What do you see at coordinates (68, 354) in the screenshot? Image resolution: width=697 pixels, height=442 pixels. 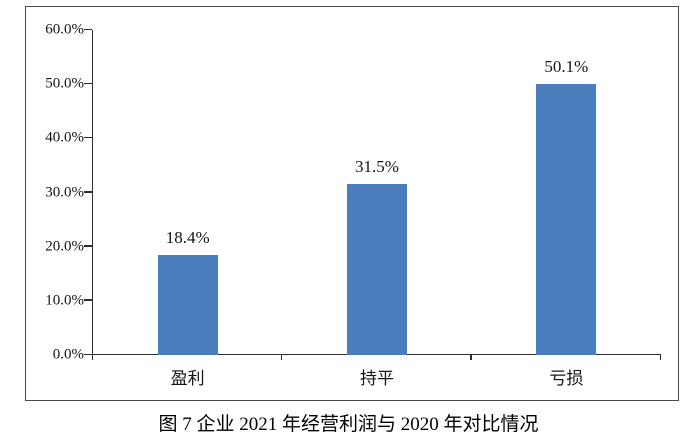 I see `y-axis-tick-label: 0.0%` at bounding box center [68, 354].